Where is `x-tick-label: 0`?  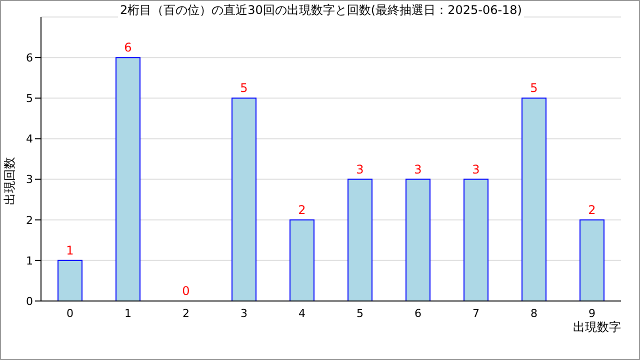 x-tick-label: 0 is located at coordinates (70, 313).